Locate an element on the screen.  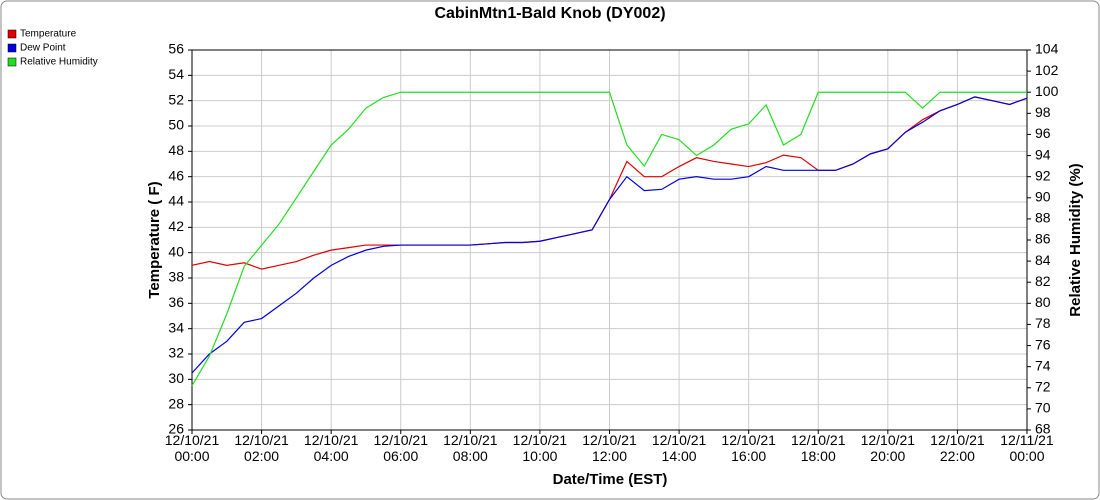
x-tick-label: 12/10/21 10:00 is located at coordinates (540, 448).